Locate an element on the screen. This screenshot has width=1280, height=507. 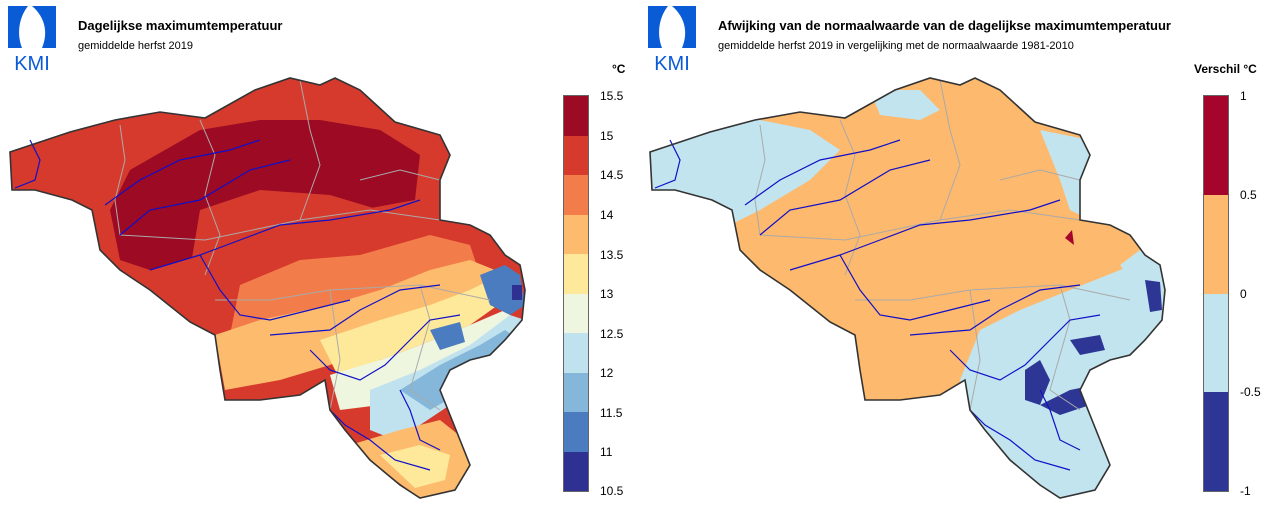
temperature-legend-bar is located at coordinates (576, 293).